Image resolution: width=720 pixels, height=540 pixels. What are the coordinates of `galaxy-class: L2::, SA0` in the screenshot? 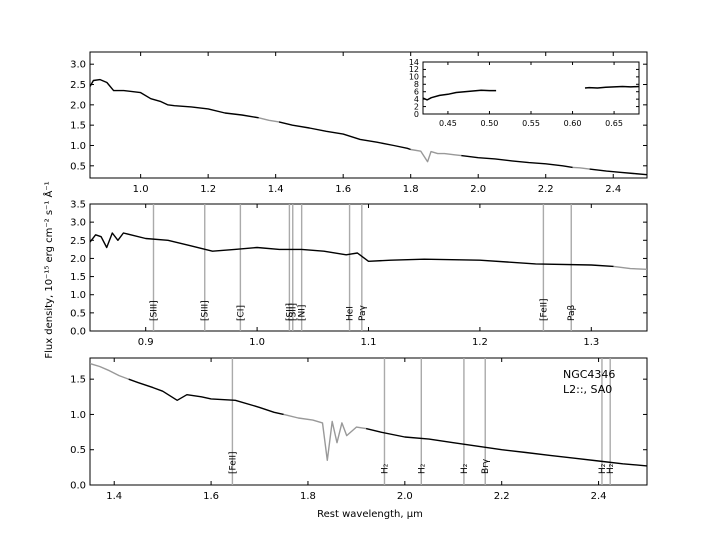 It's located at (587, 389).